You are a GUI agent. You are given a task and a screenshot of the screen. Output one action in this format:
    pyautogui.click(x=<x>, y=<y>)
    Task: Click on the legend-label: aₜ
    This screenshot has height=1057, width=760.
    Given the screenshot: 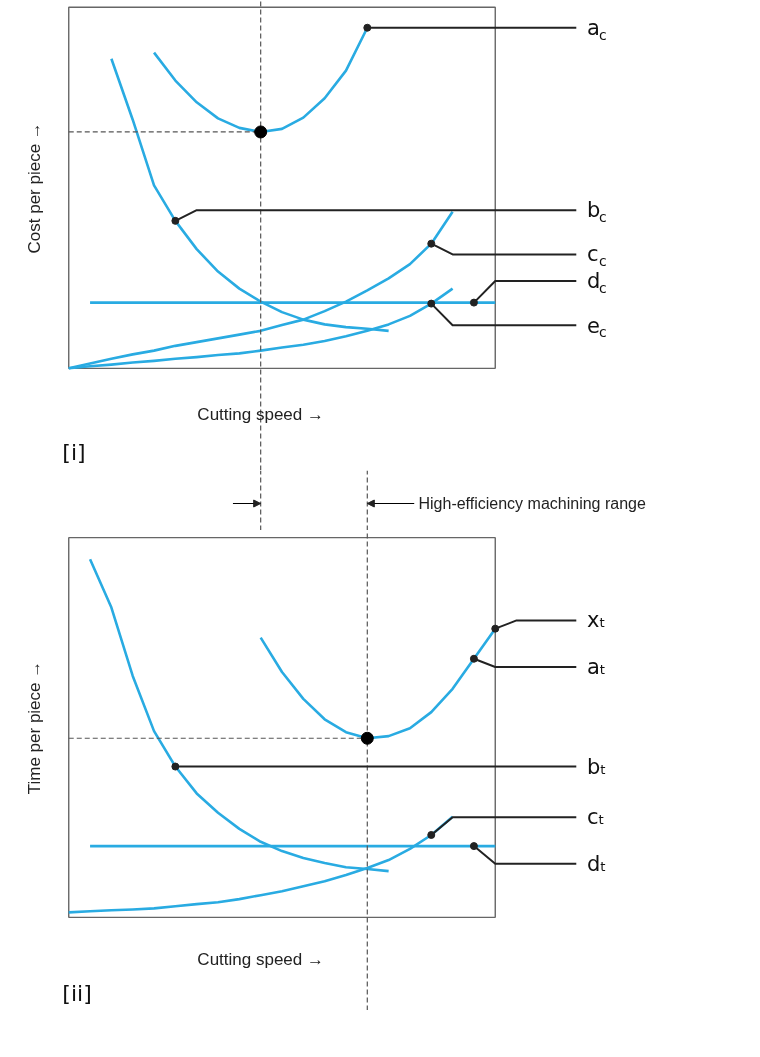 What is the action you would take?
    pyautogui.click(x=596, y=666)
    